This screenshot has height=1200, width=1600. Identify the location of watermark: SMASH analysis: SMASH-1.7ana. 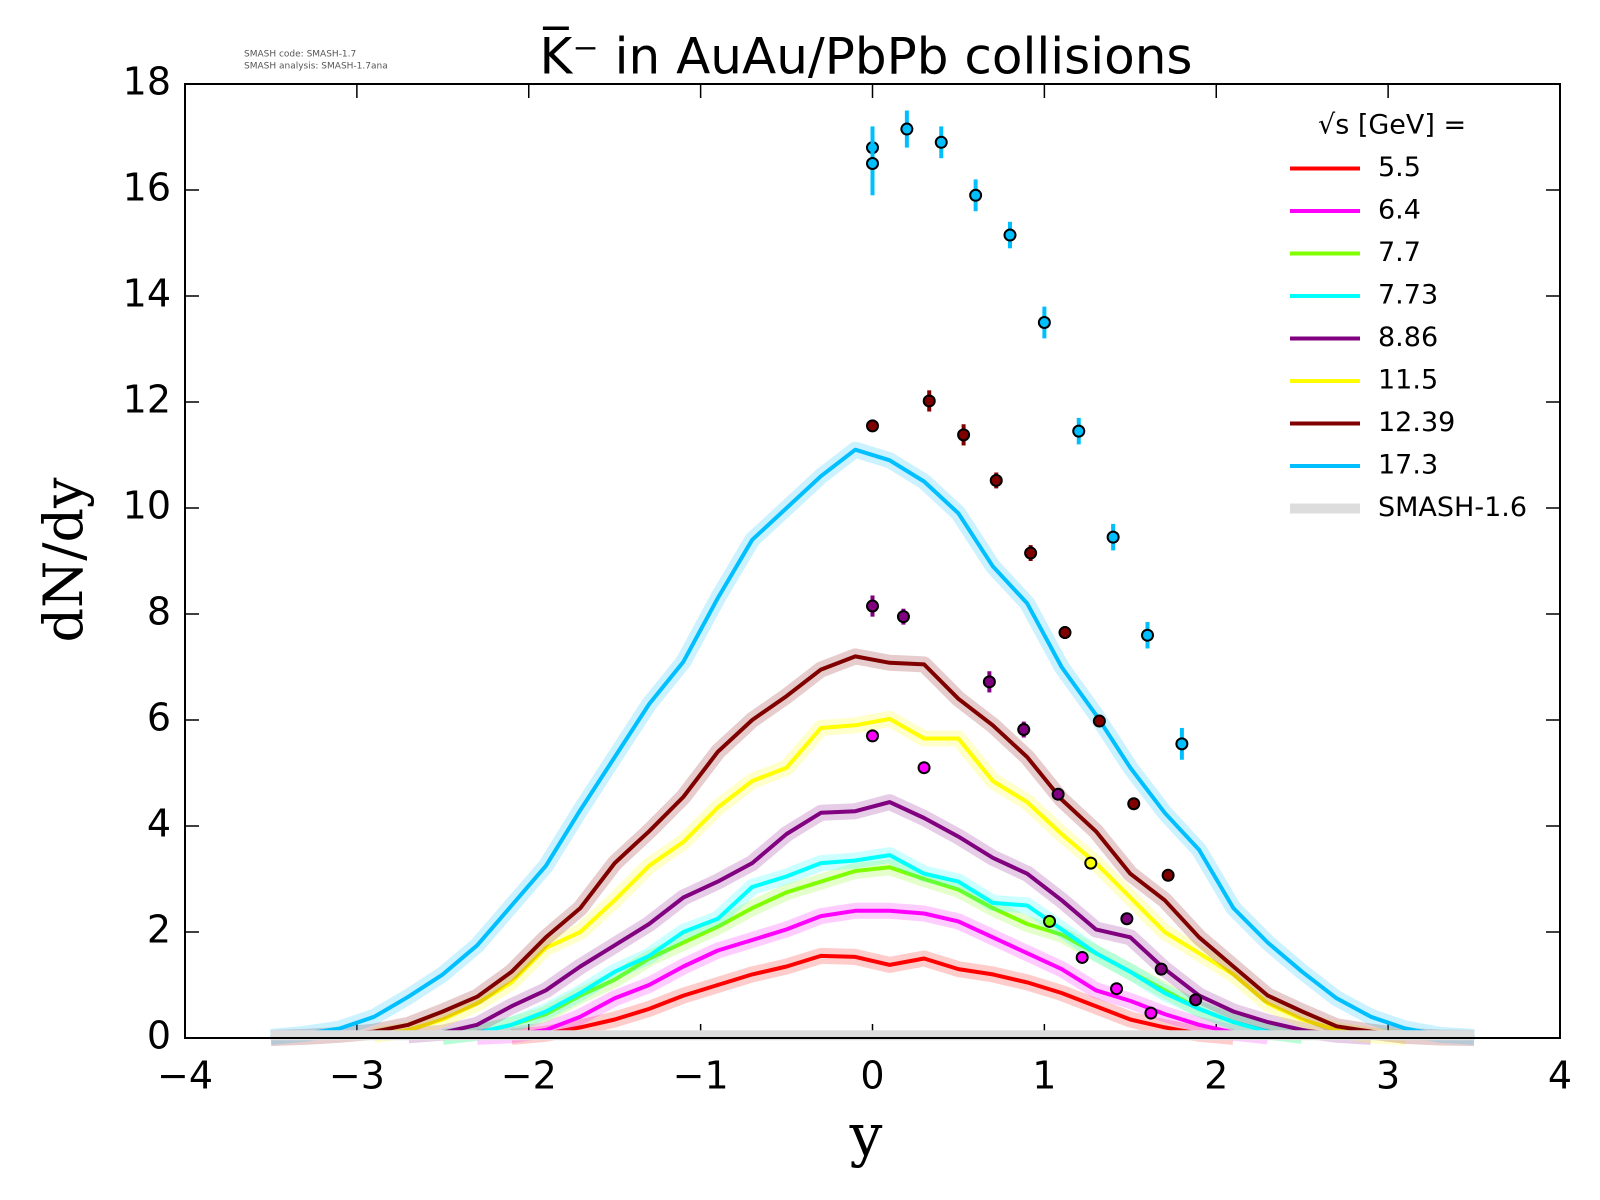
(316, 67).